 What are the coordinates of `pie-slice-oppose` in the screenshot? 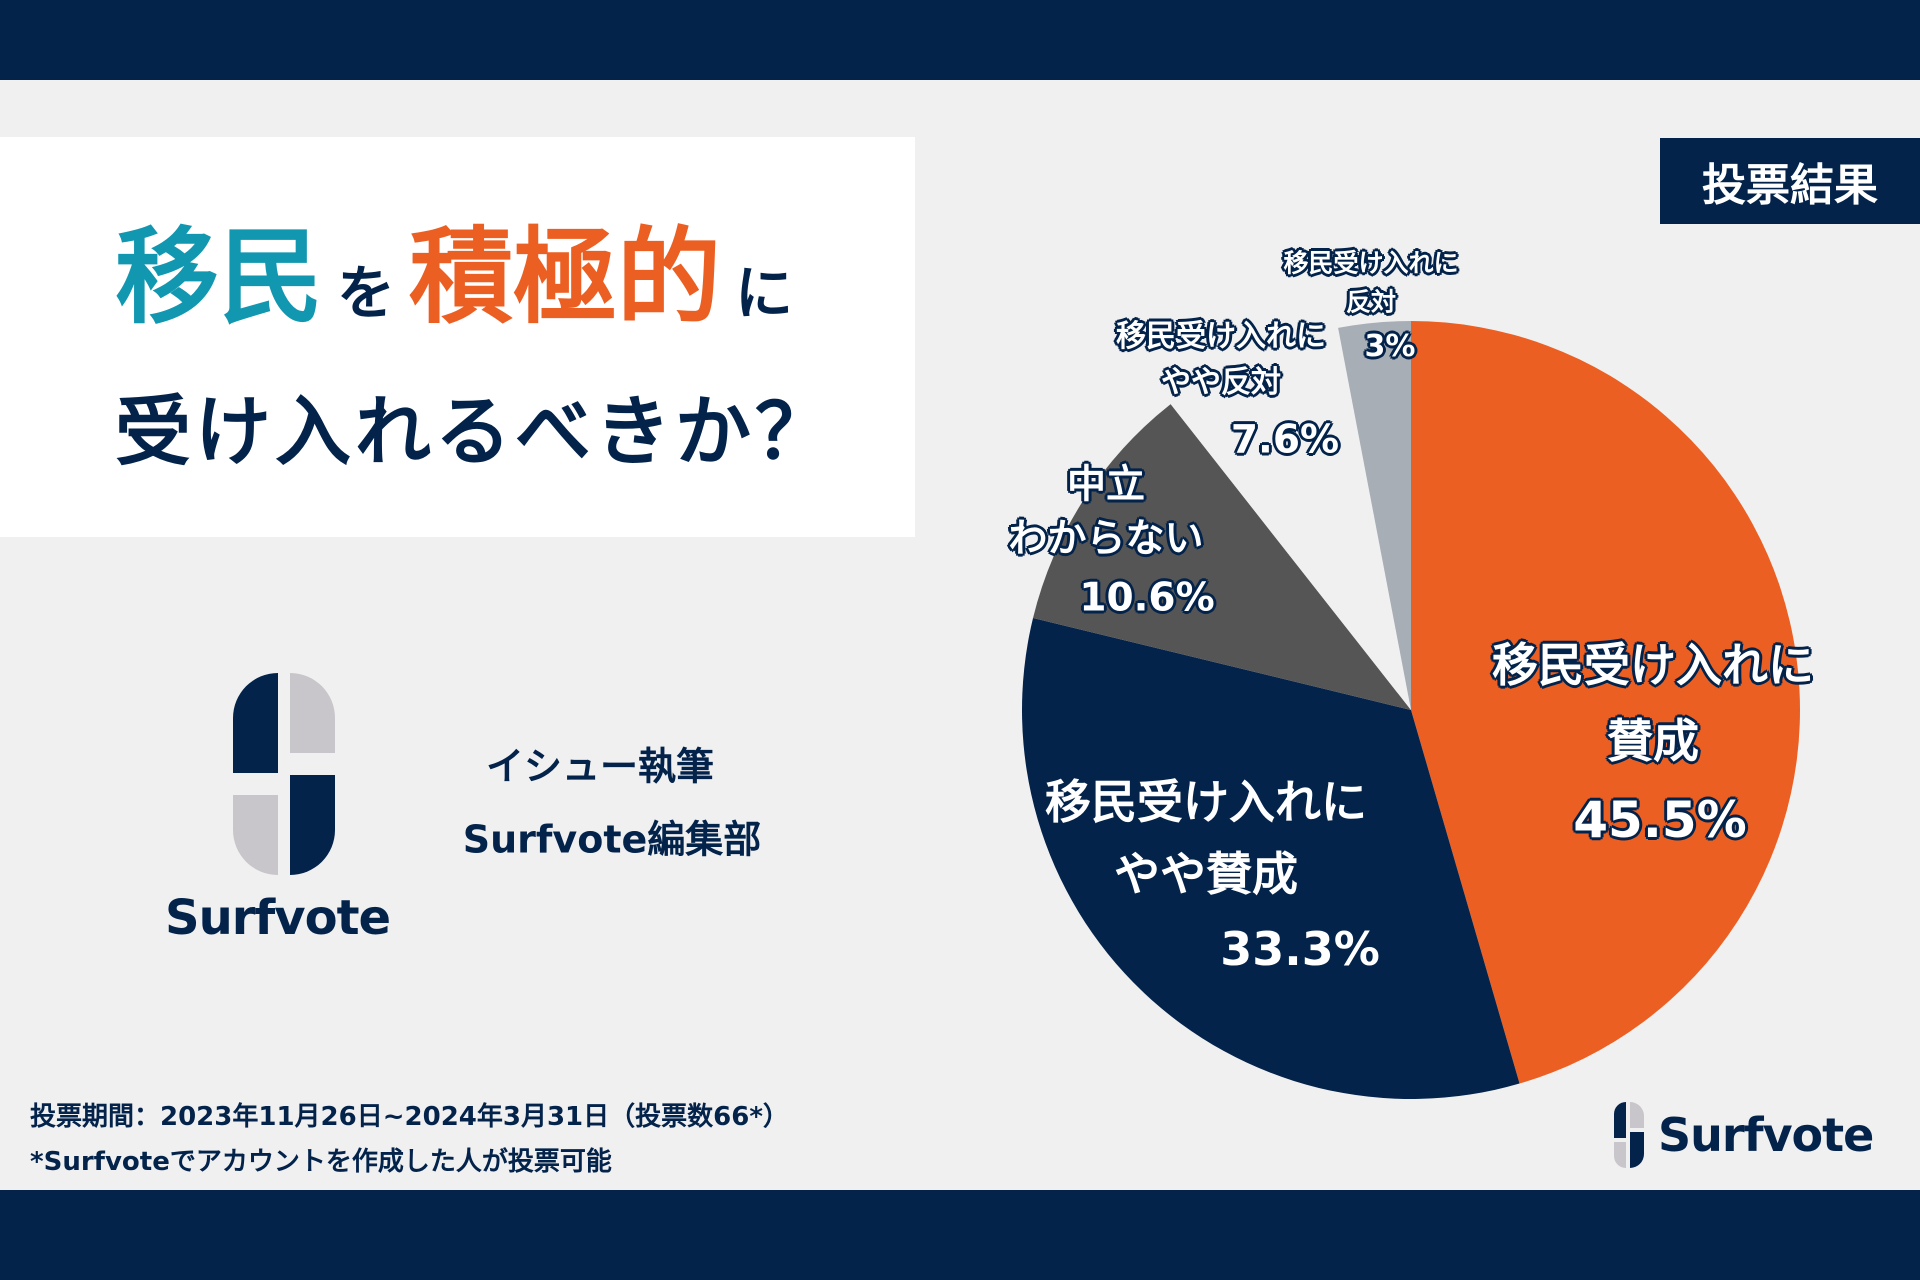 It's located at (1374, 515).